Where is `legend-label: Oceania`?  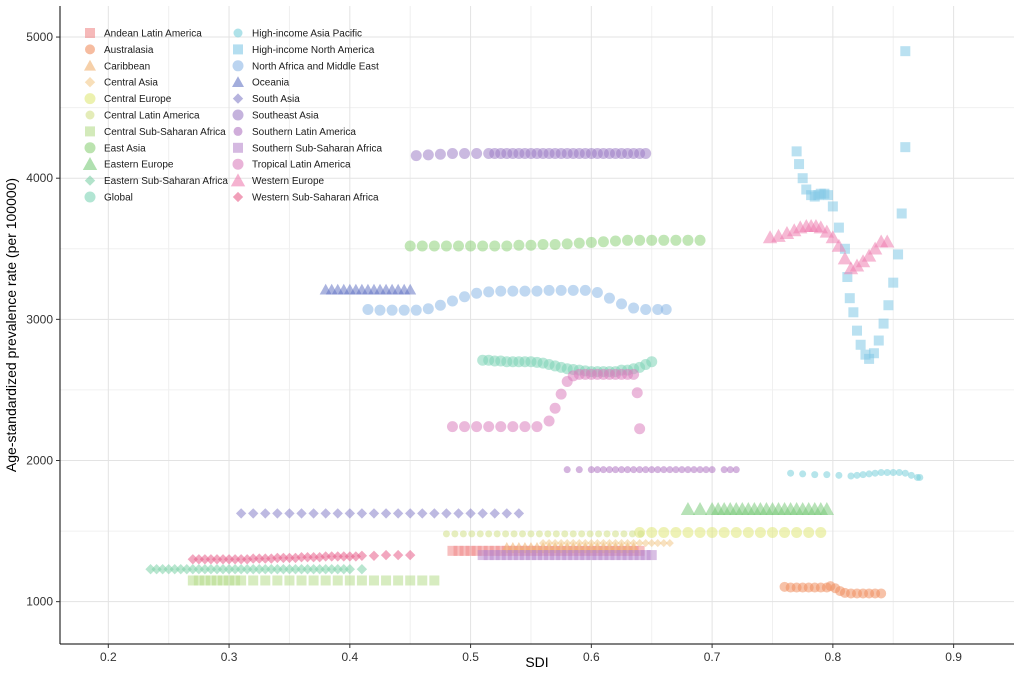
legend-label: Oceania is located at coordinates (271, 83).